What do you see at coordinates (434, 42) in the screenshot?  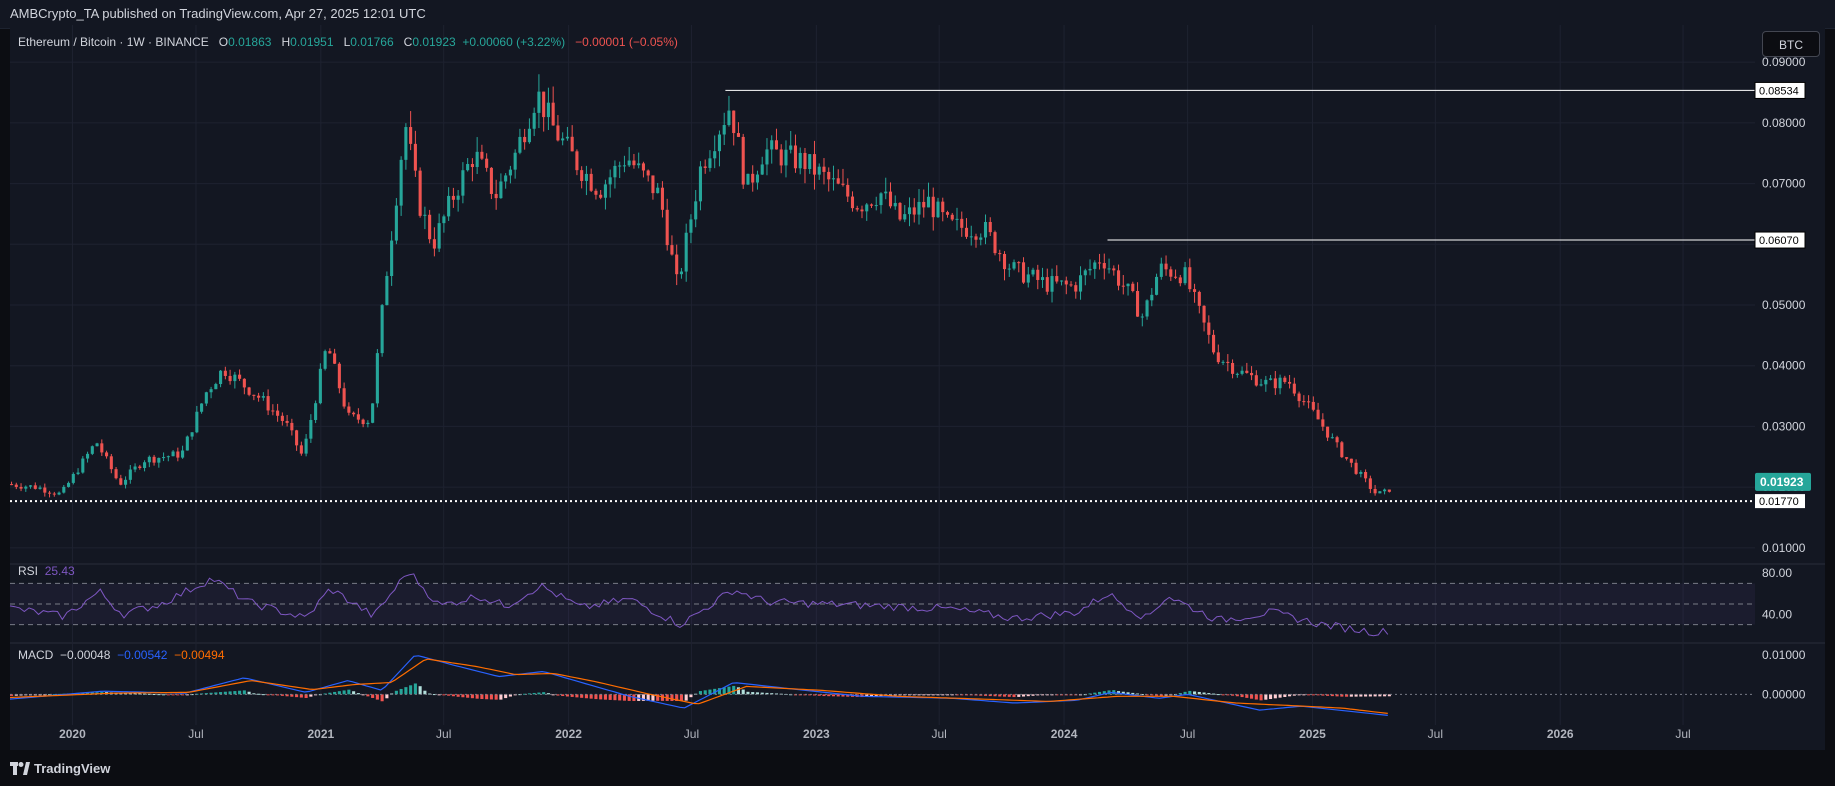 I see `close-value: 0.01923` at bounding box center [434, 42].